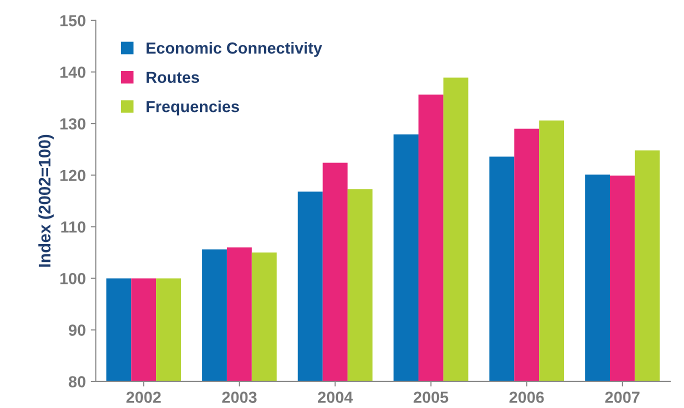  What do you see at coordinates (46, 200) in the screenshot?
I see `y-axis-title: Index (2002=100)` at bounding box center [46, 200].